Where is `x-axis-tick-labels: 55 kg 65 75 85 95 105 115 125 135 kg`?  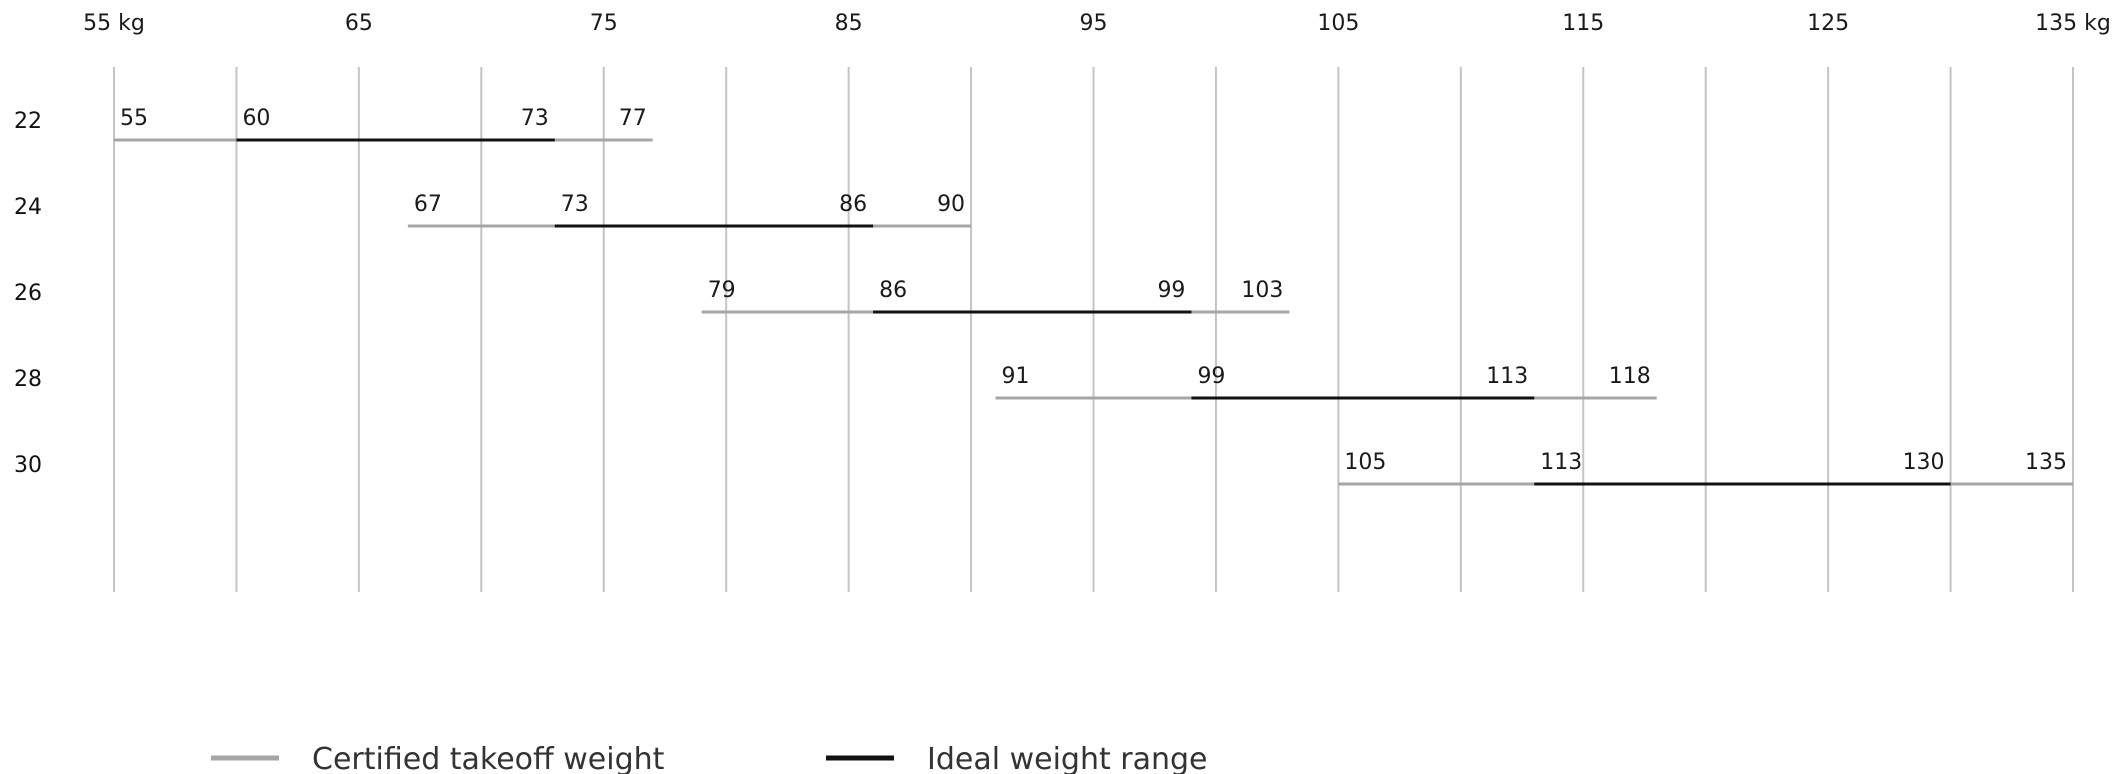 x-axis-tick-labels: 55 kg 65 75 85 95 105 115 125 135 kg is located at coordinates (1097, 23).